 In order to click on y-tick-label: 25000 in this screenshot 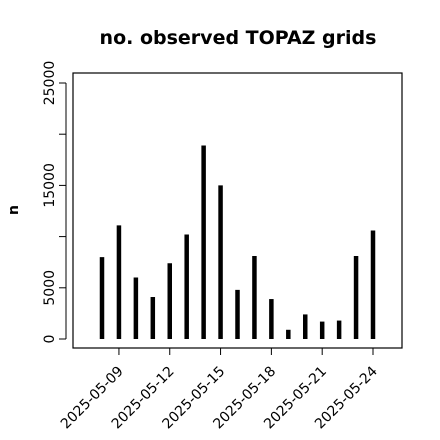, I will do `click(50, 83)`.